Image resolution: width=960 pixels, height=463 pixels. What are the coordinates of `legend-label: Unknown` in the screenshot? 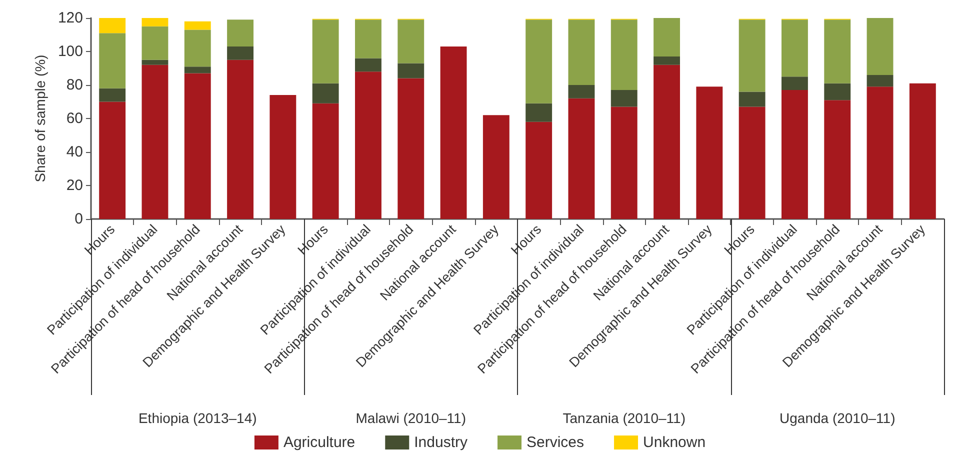 It's located at (674, 442).